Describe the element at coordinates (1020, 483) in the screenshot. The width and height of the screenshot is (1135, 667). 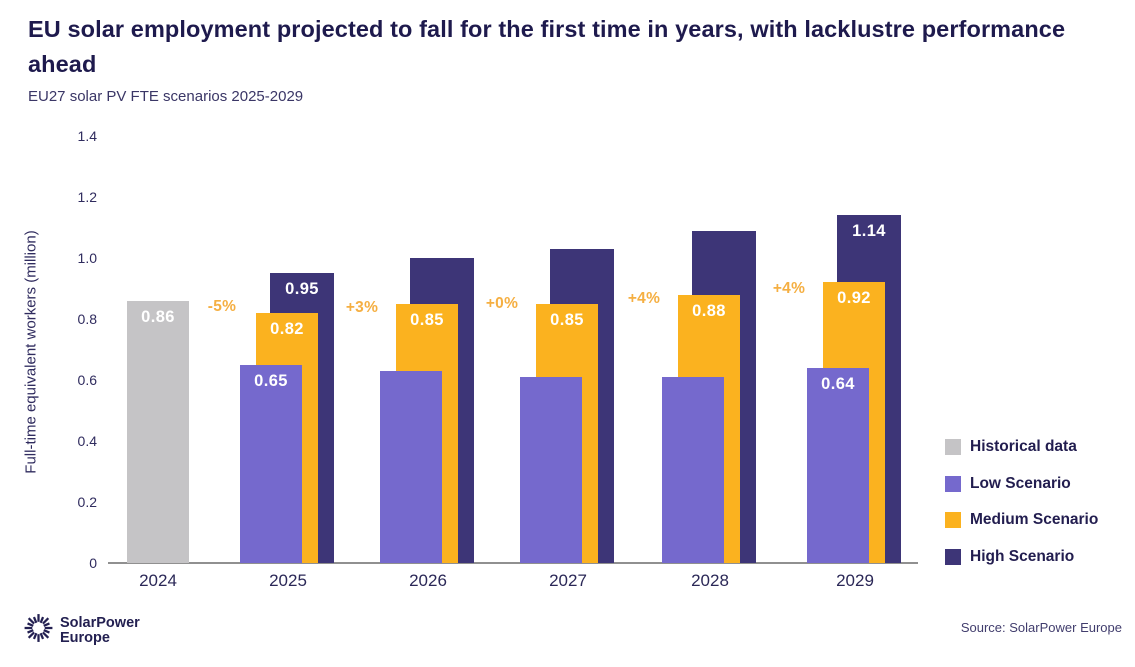
I see `legend-label: Low Scenario` at that location.